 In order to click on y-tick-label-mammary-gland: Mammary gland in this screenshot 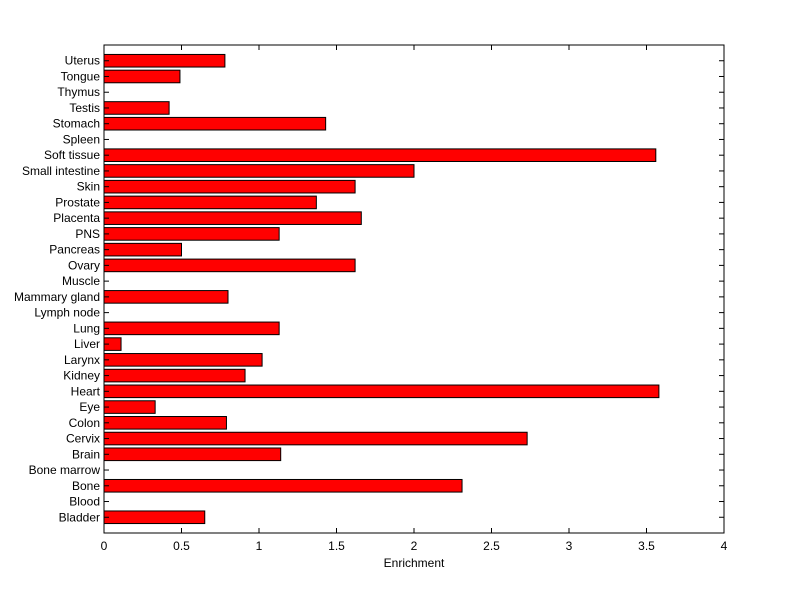, I will do `click(57, 297)`.